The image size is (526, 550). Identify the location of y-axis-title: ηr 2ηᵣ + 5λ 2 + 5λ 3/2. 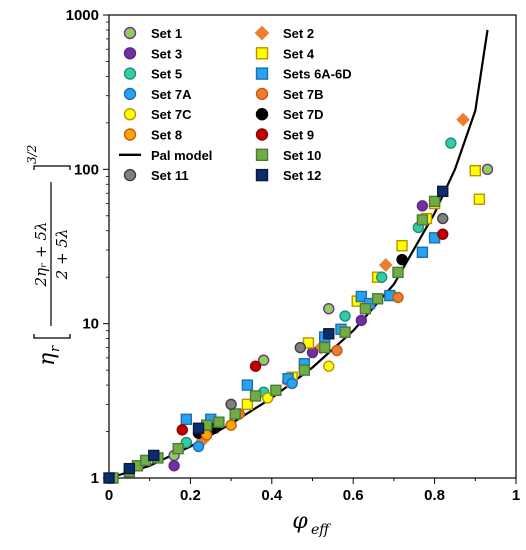
(48, 255).